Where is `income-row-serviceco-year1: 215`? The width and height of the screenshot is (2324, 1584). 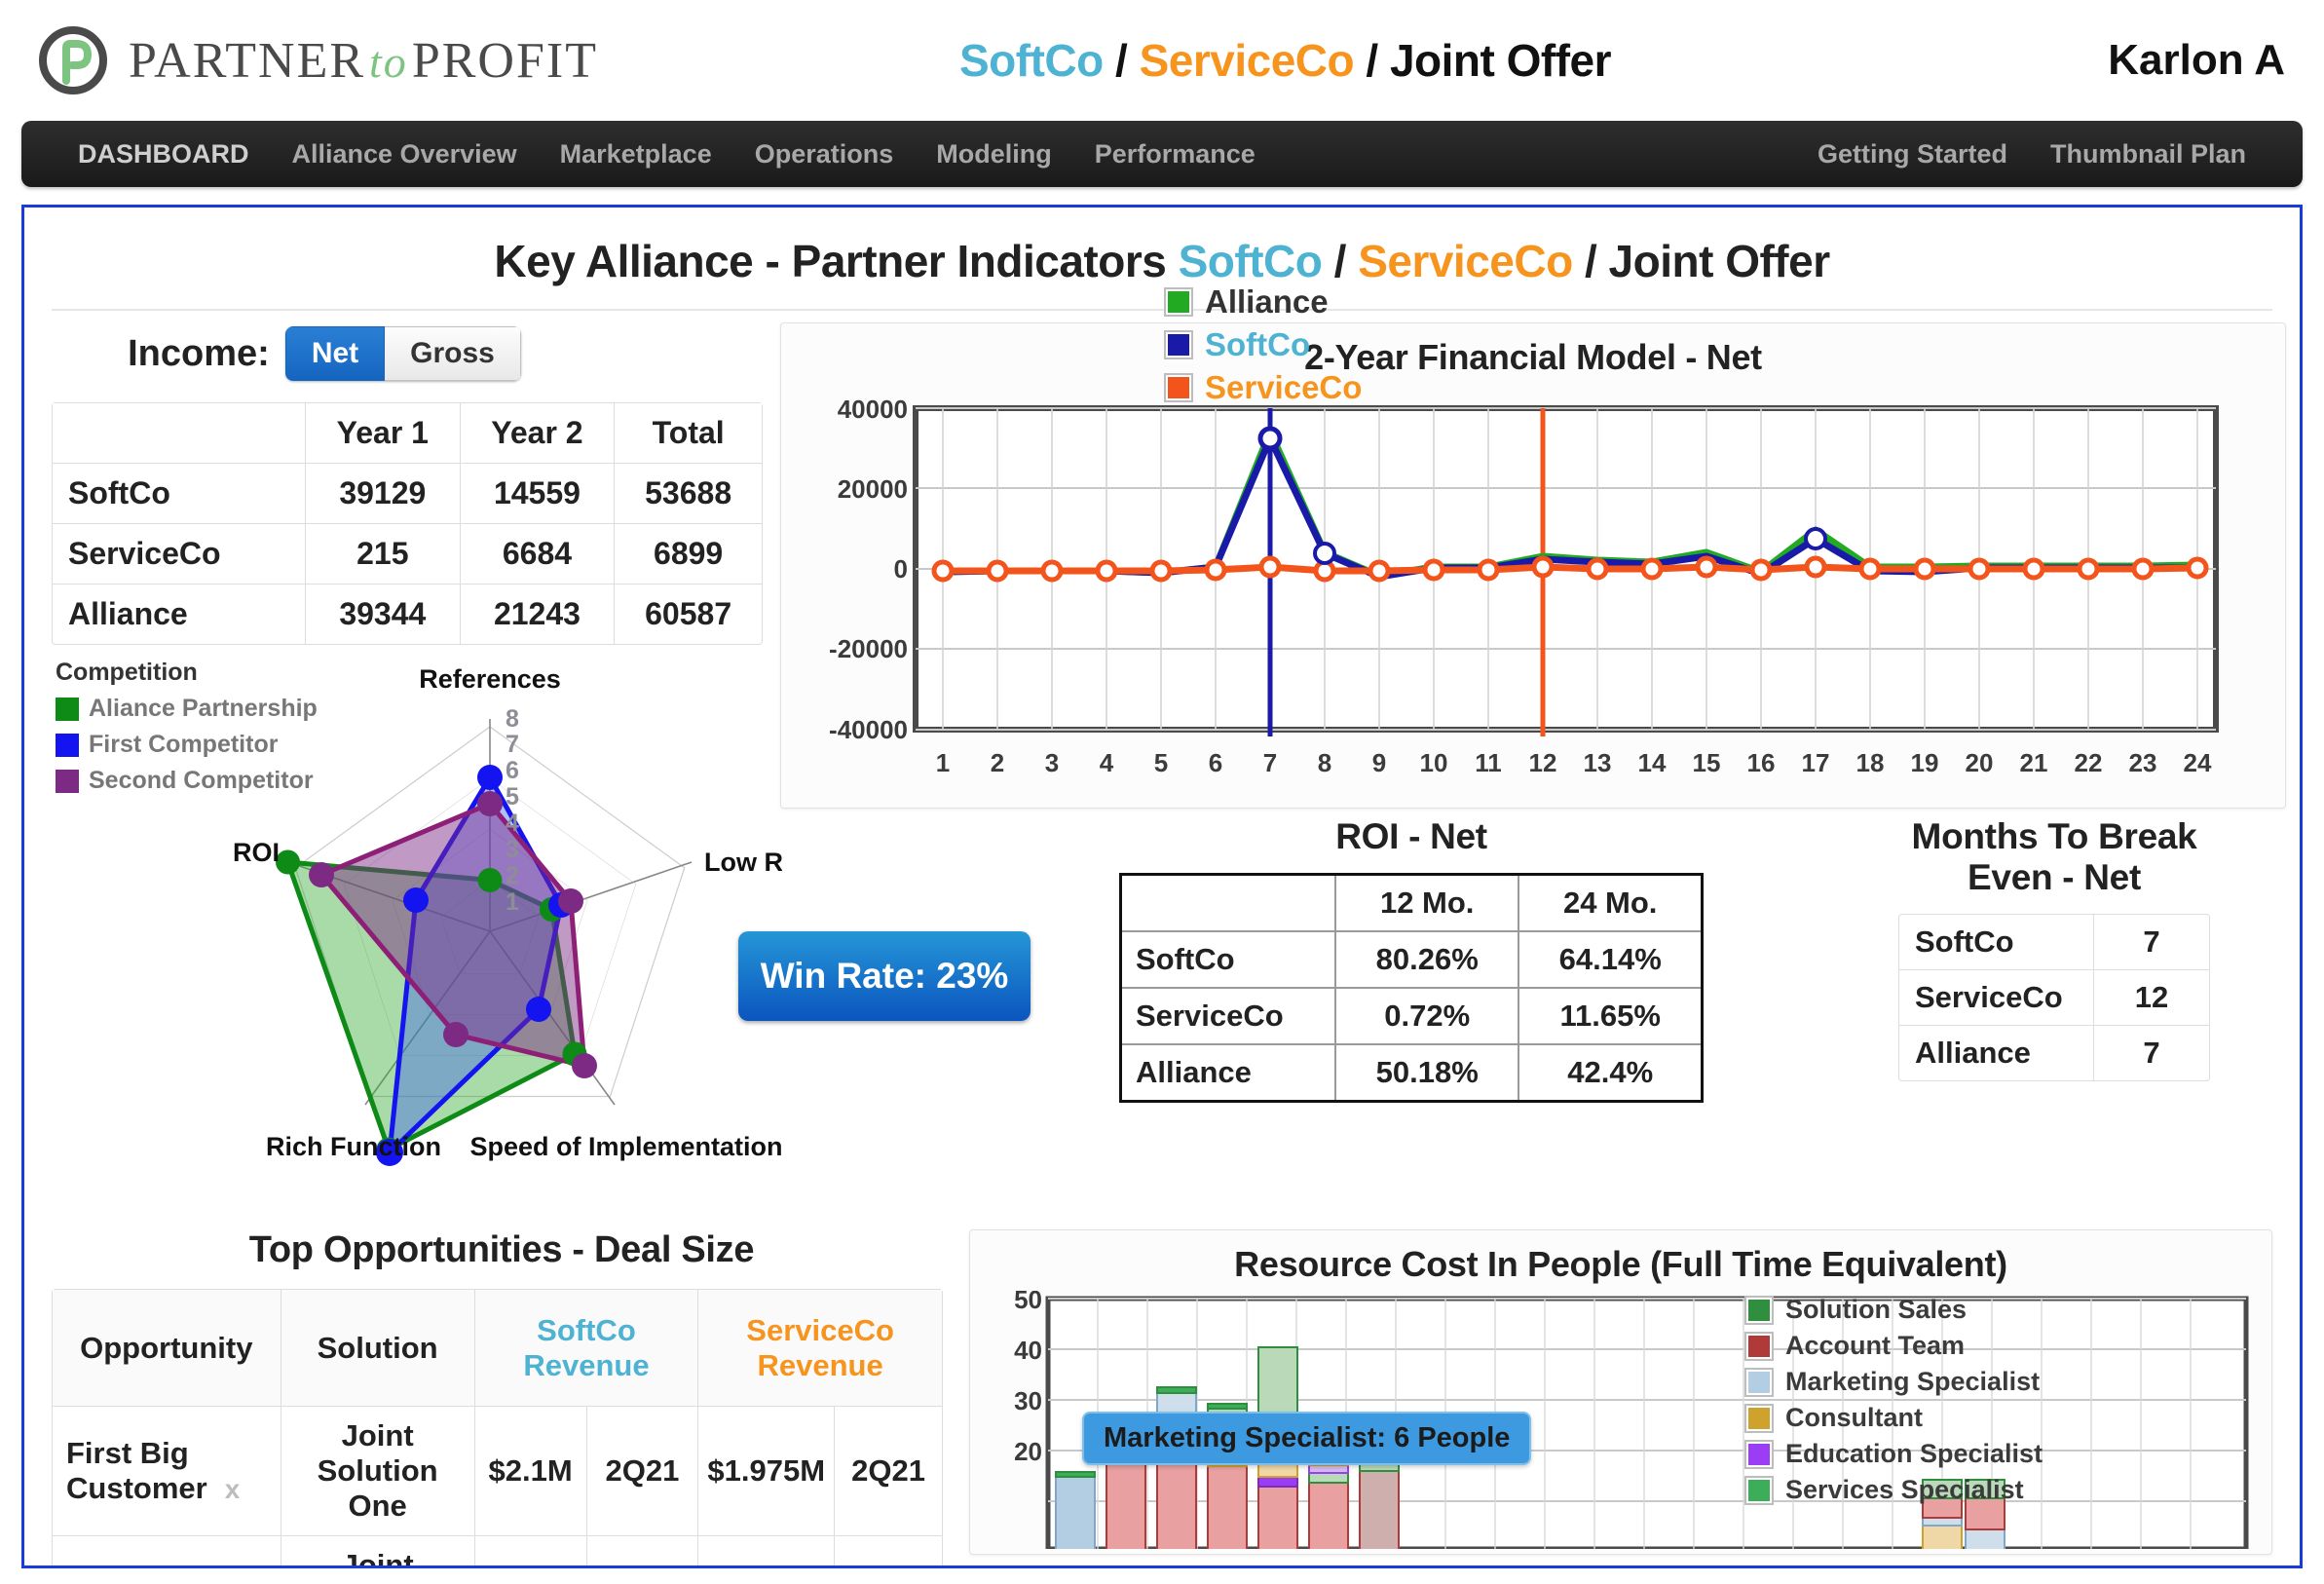
income-row-serviceco-year1: 215 is located at coordinates (383, 555).